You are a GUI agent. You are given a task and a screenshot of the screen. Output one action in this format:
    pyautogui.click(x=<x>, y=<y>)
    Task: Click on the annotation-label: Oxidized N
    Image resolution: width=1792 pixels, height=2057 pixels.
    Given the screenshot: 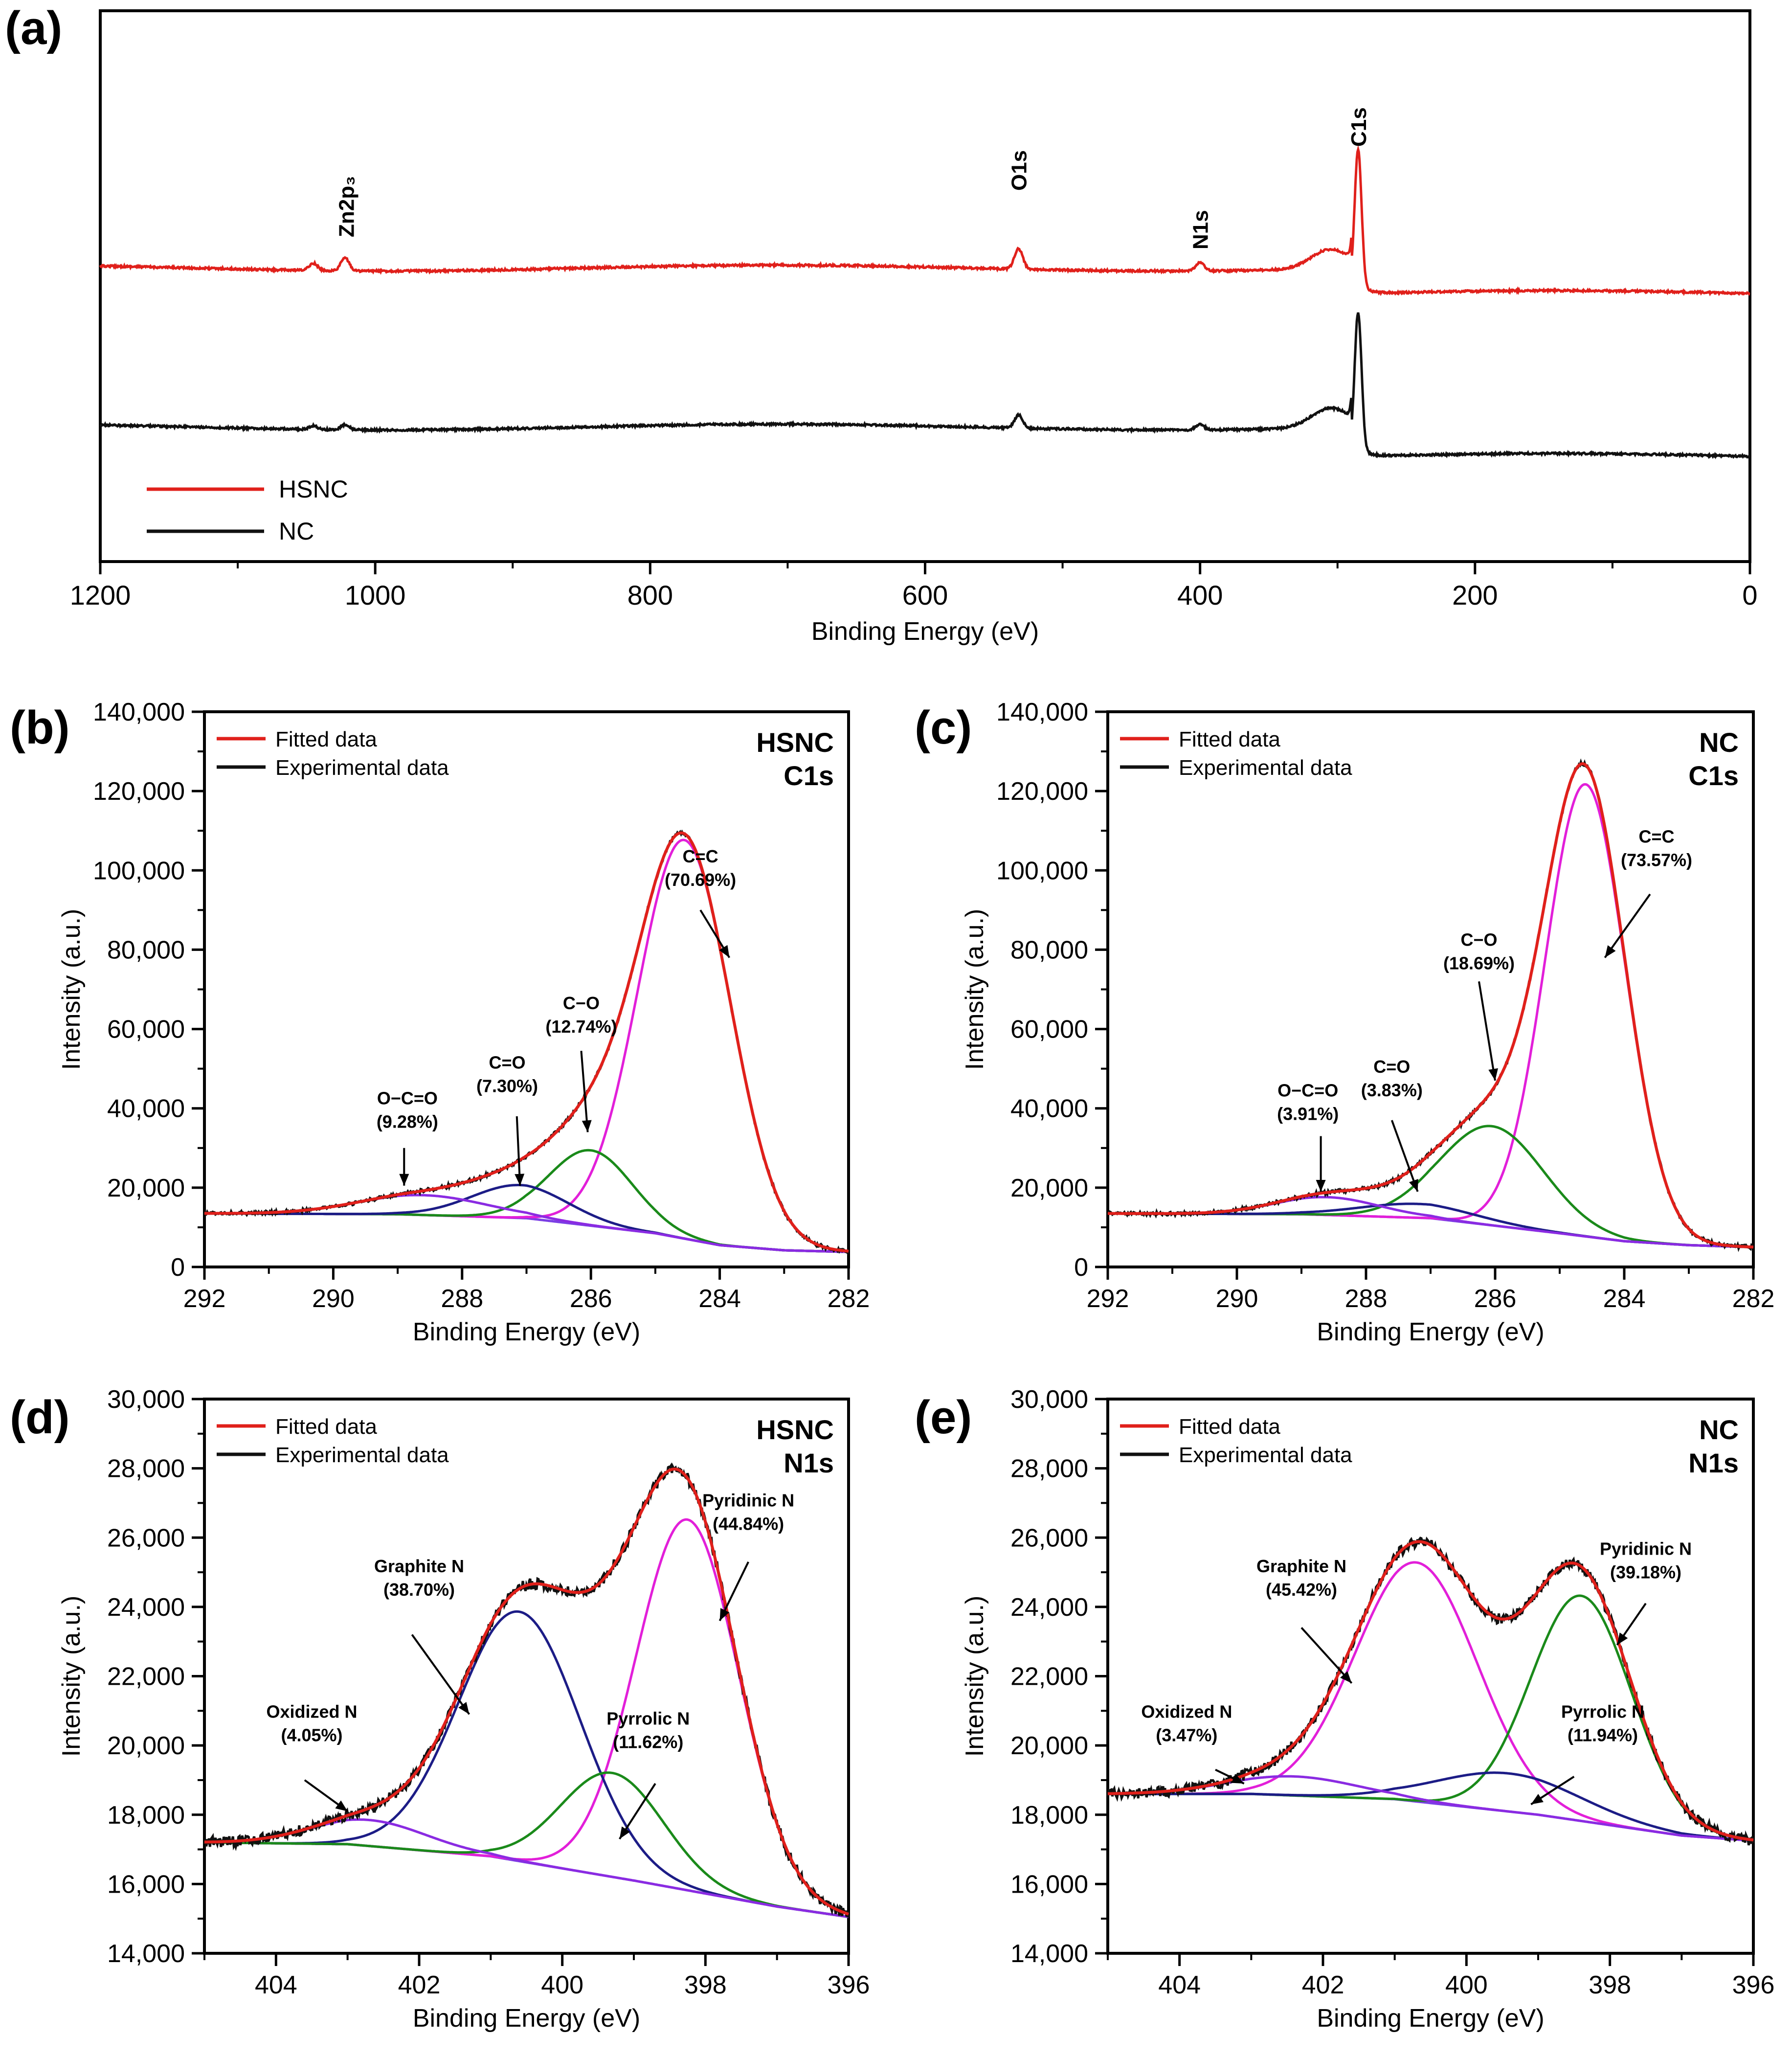 What is the action you would take?
    pyautogui.click(x=1186, y=1711)
    